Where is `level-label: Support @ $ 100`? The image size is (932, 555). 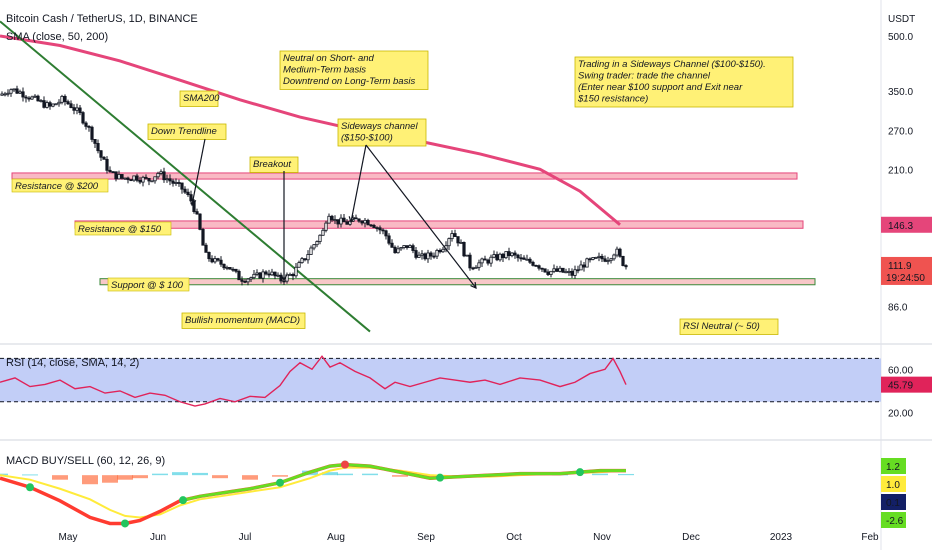
level-label: Support @ $ 100 is located at coordinates (147, 285).